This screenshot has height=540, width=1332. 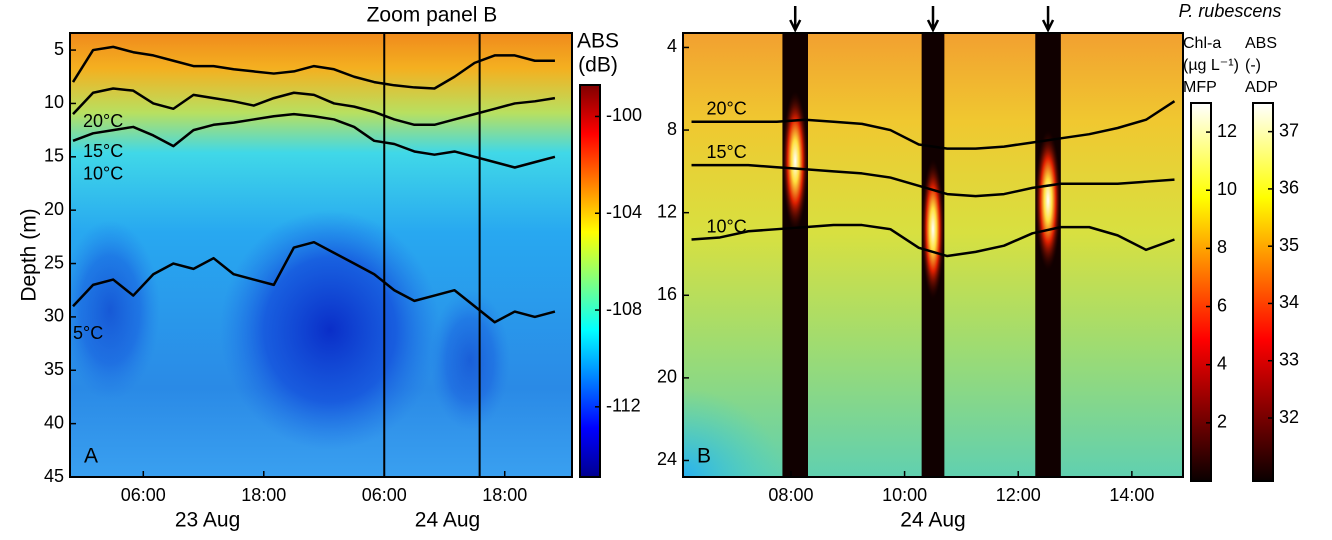 What do you see at coordinates (1222, 422) in the screenshot?
I see `colorbar-tick-label: 2` at bounding box center [1222, 422].